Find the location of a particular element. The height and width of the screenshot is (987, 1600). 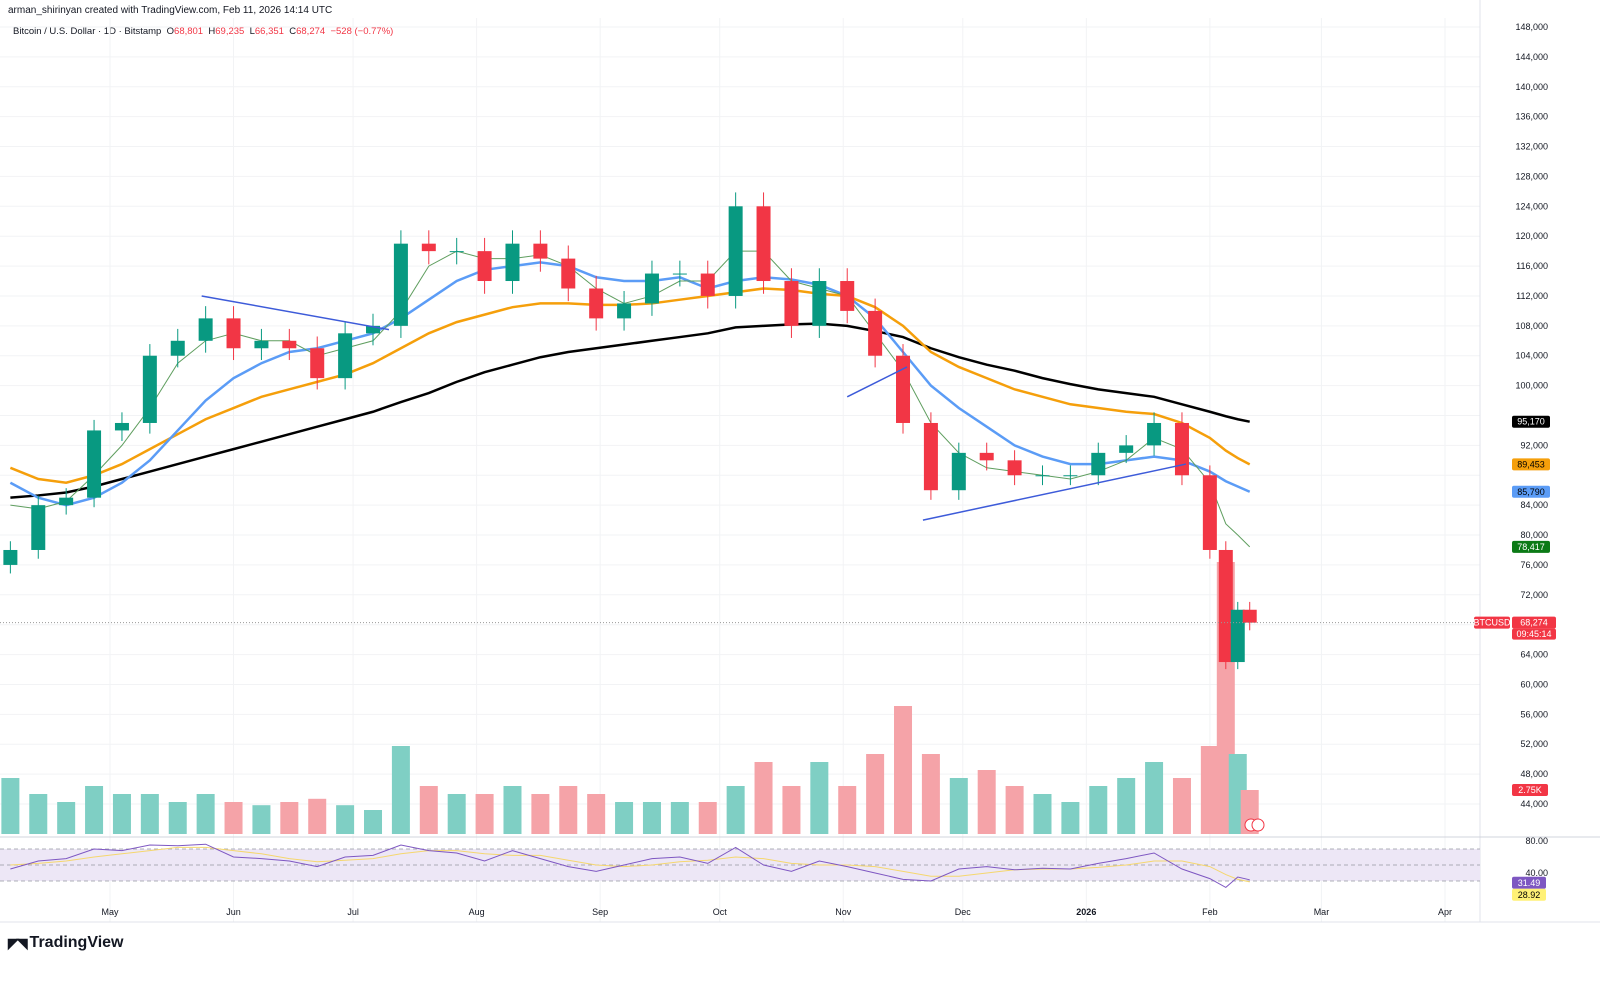

time-tick-label: Feb is located at coordinates (1210, 912).